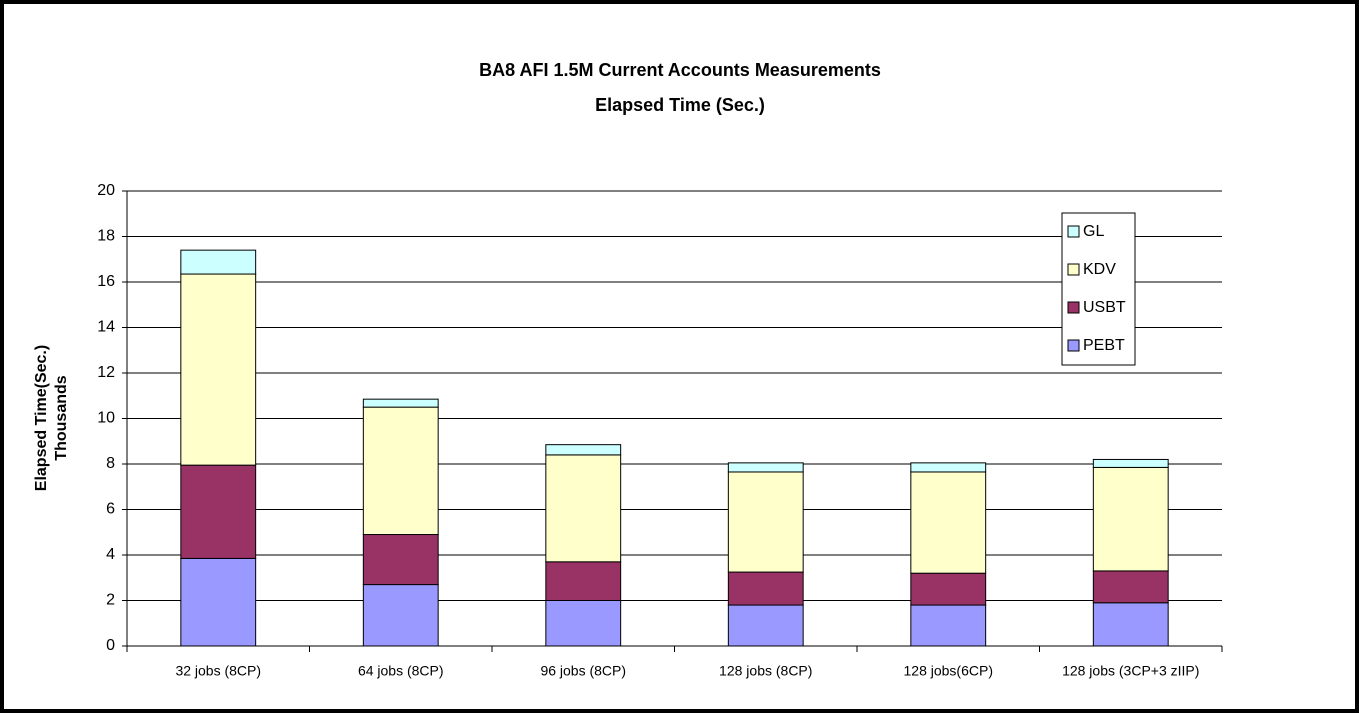 The height and width of the screenshot is (713, 1359). I want to click on y-tick-label: 2, so click(110, 600).